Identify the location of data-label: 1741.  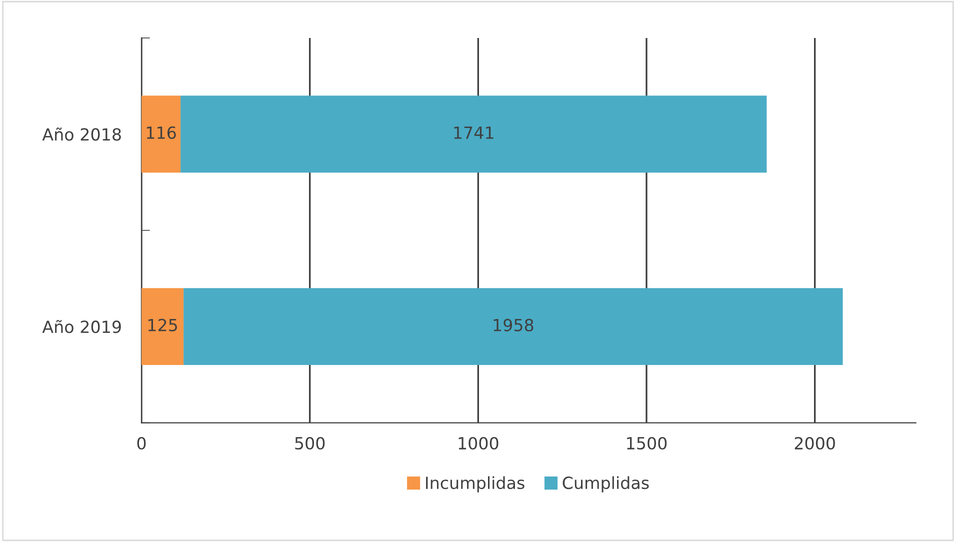
(474, 132).